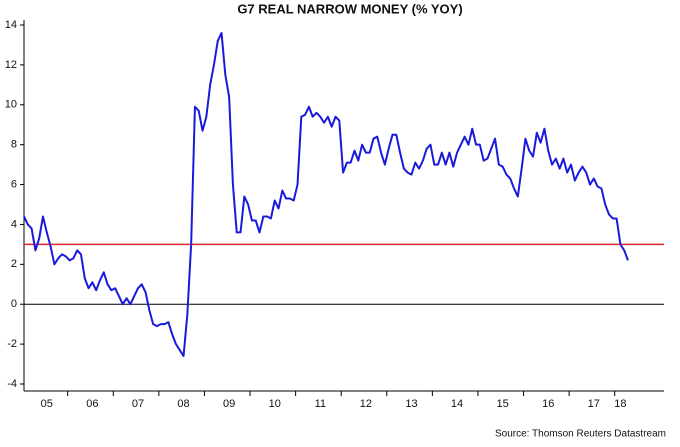  I want to click on x-tick-label: 05, so click(47, 404).